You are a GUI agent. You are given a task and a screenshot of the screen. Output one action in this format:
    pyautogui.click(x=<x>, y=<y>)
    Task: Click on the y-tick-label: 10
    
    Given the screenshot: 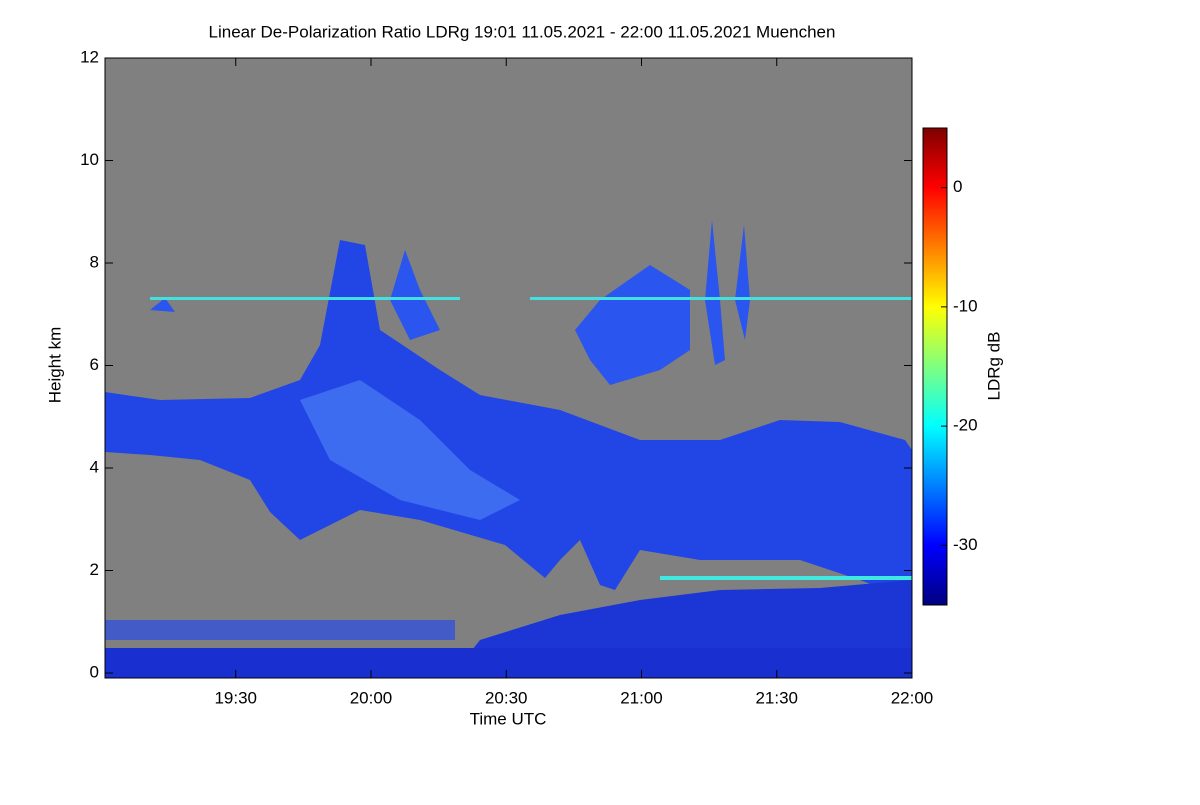 What is the action you would take?
    pyautogui.click(x=89, y=159)
    